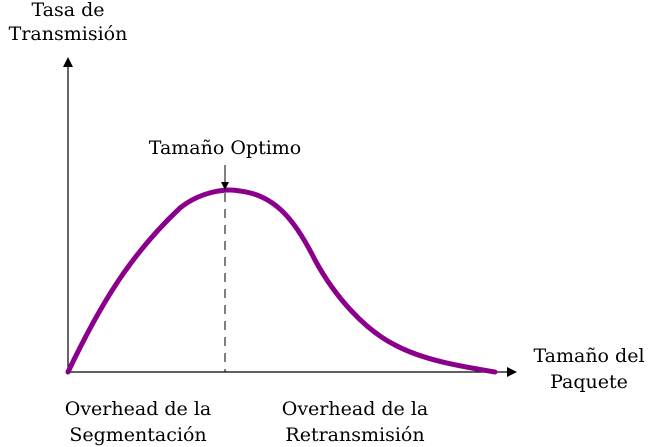  What do you see at coordinates (589, 382) in the screenshot?
I see `x-axis-label-line2: Paquete` at bounding box center [589, 382].